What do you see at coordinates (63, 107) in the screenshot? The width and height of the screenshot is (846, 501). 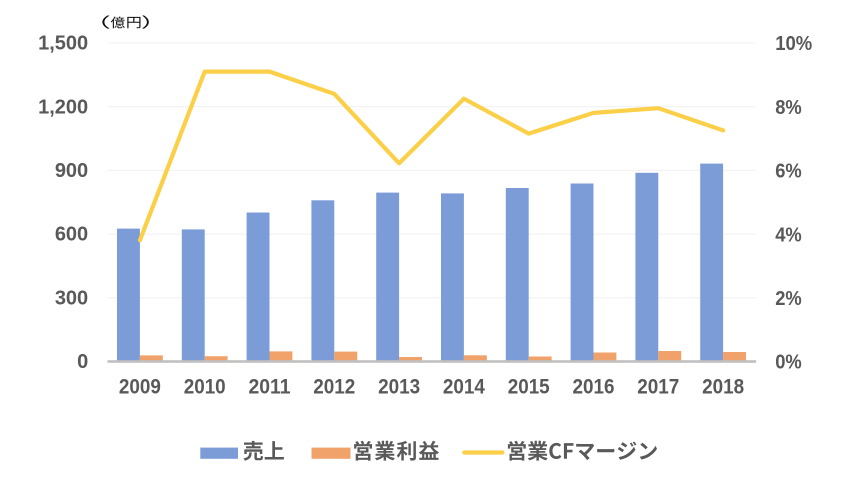 I see `svg-text: 1,200` at bounding box center [63, 107].